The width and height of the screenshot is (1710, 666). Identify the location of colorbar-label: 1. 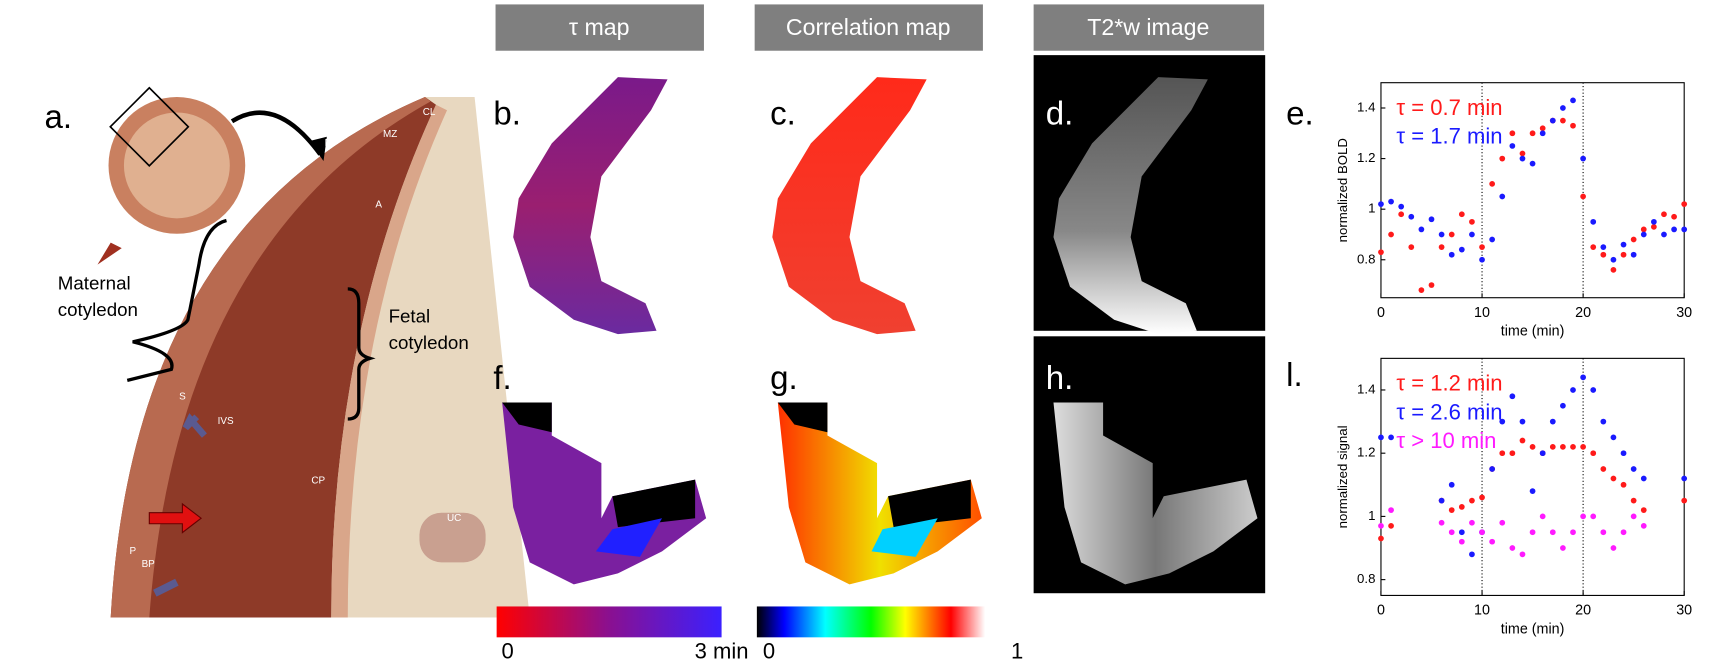
(1017, 651).